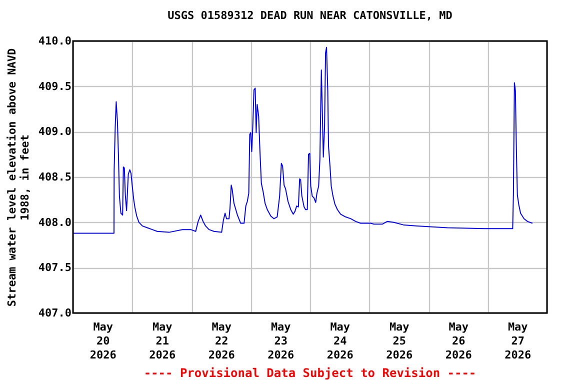  I want to click on x-tick-label: May 27 2026, so click(518, 341).